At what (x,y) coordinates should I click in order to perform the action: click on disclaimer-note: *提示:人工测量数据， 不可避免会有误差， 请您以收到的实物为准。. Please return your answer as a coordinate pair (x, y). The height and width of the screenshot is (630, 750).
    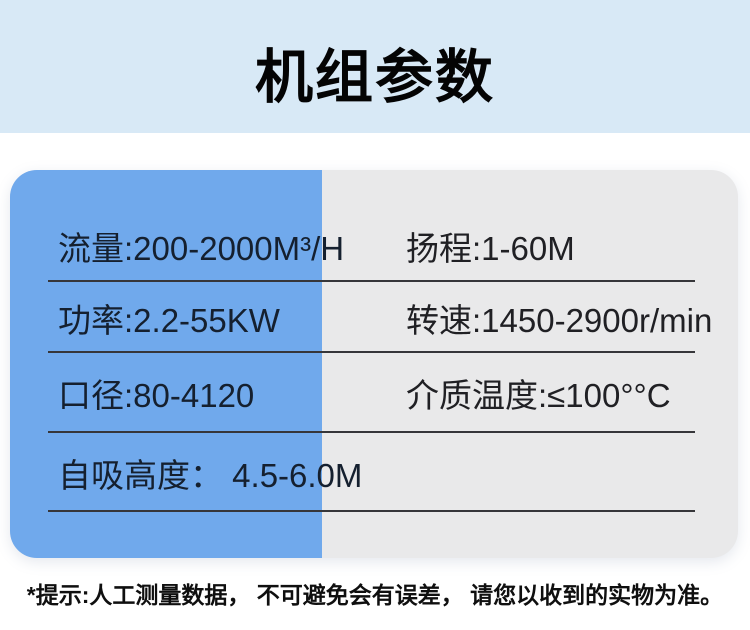
    Looking at the image, I should click on (375, 595).